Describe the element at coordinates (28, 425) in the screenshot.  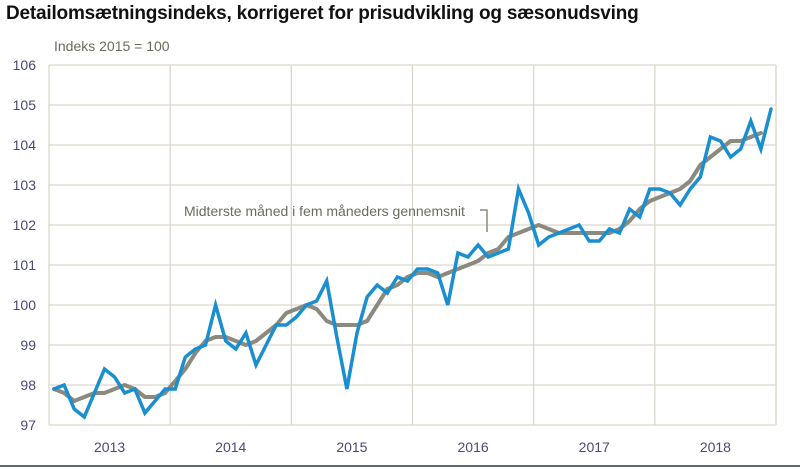
I see `y-tick-label: 97` at that location.